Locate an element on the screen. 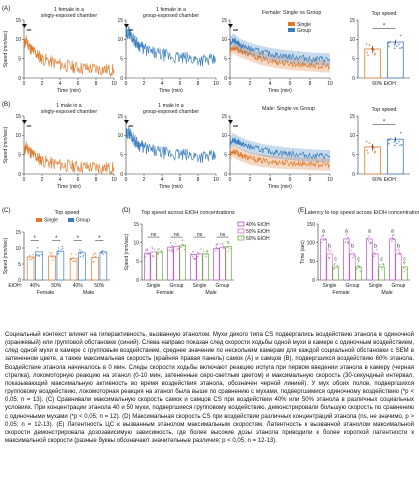 Image resolution: width=419 pixels, height=493 pixels. panel-b-overlay-xtick-label: 2 is located at coordinates (250, 180).